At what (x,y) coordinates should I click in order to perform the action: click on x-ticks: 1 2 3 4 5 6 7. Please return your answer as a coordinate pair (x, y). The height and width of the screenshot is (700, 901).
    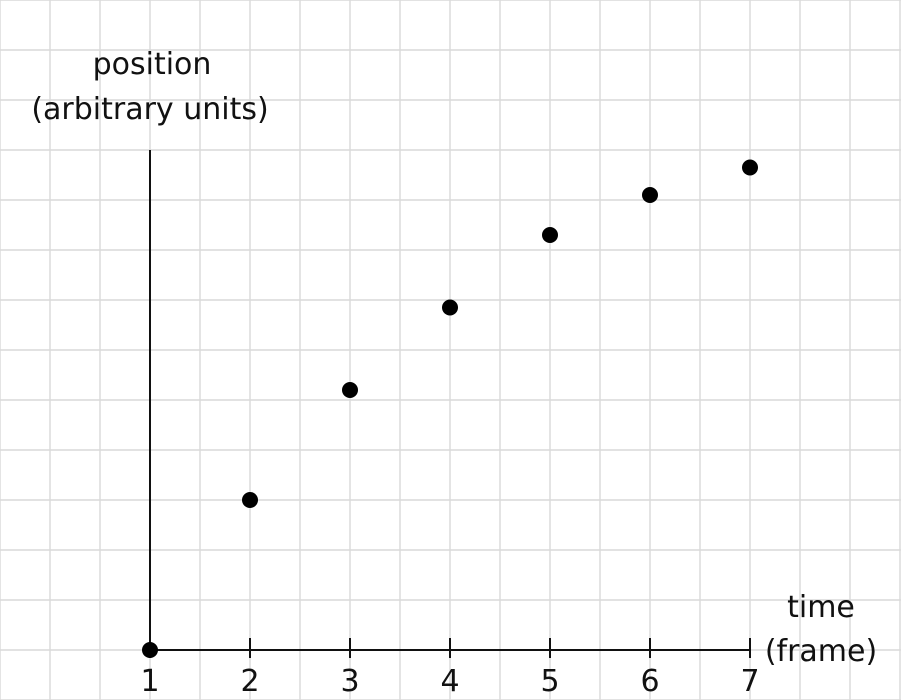
    Looking at the image, I should click on (450, 668).